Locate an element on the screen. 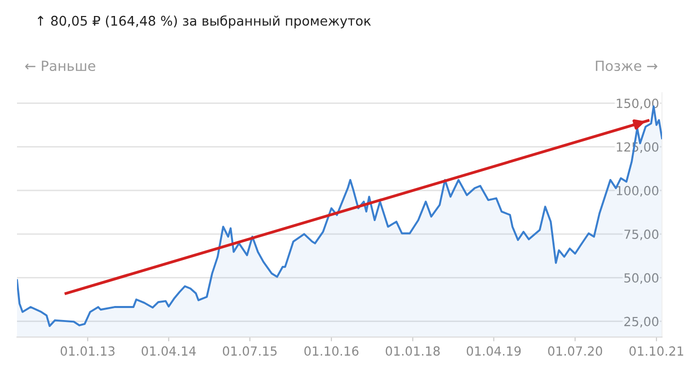  x-tick-label: 01.04.19 is located at coordinates (493, 351).